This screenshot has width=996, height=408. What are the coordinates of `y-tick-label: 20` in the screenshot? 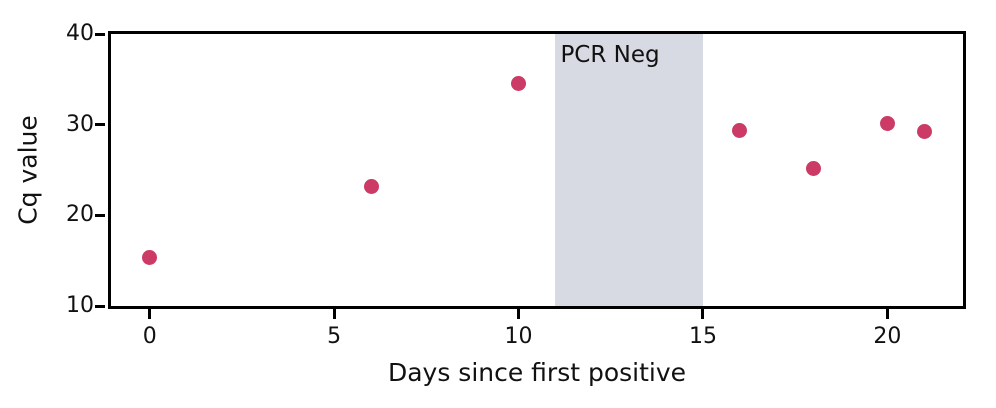 It's located at (80, 215).